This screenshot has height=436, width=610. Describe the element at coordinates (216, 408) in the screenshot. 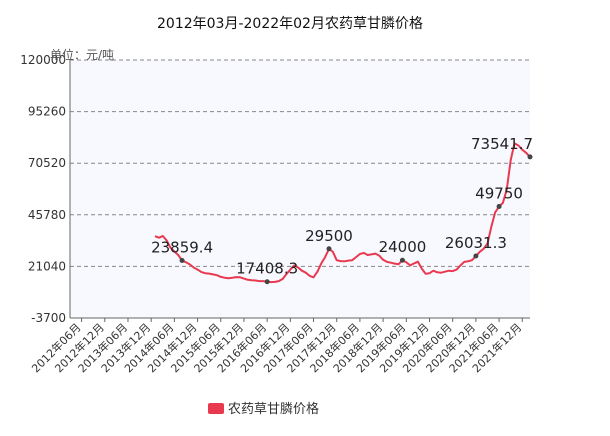

I see `legend-swatch` at that location.